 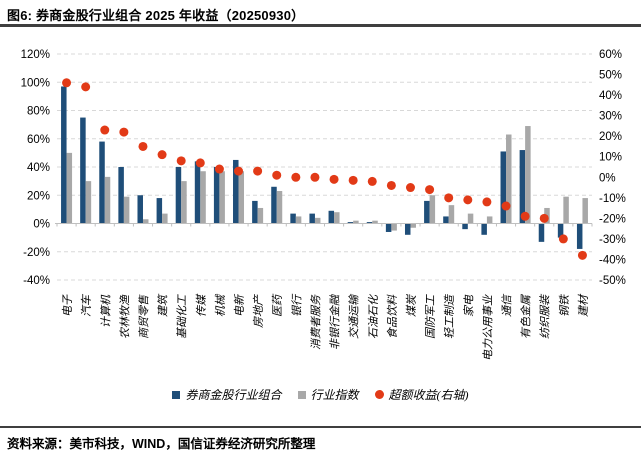 What do you see at coordinates (296, 305) in the screenshot?
I see `category-label: 银行` at bounding box center [296, 305].